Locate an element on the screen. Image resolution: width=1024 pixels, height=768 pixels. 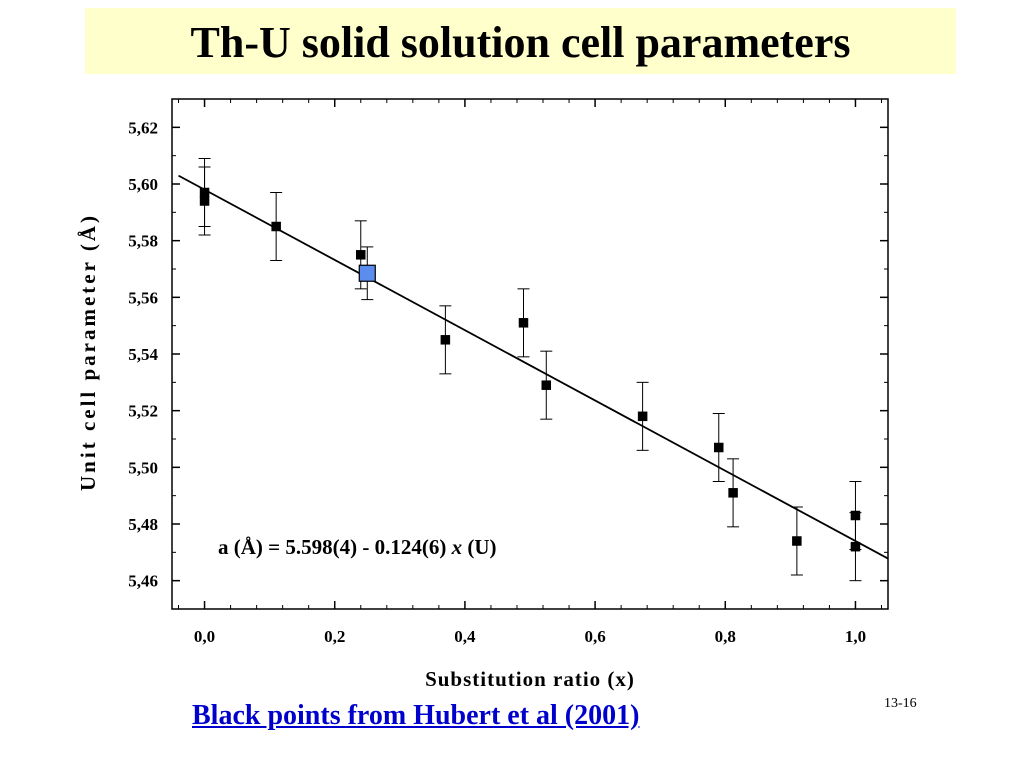
y-tick-label: 5,54 is located at coordinates (143, 354).